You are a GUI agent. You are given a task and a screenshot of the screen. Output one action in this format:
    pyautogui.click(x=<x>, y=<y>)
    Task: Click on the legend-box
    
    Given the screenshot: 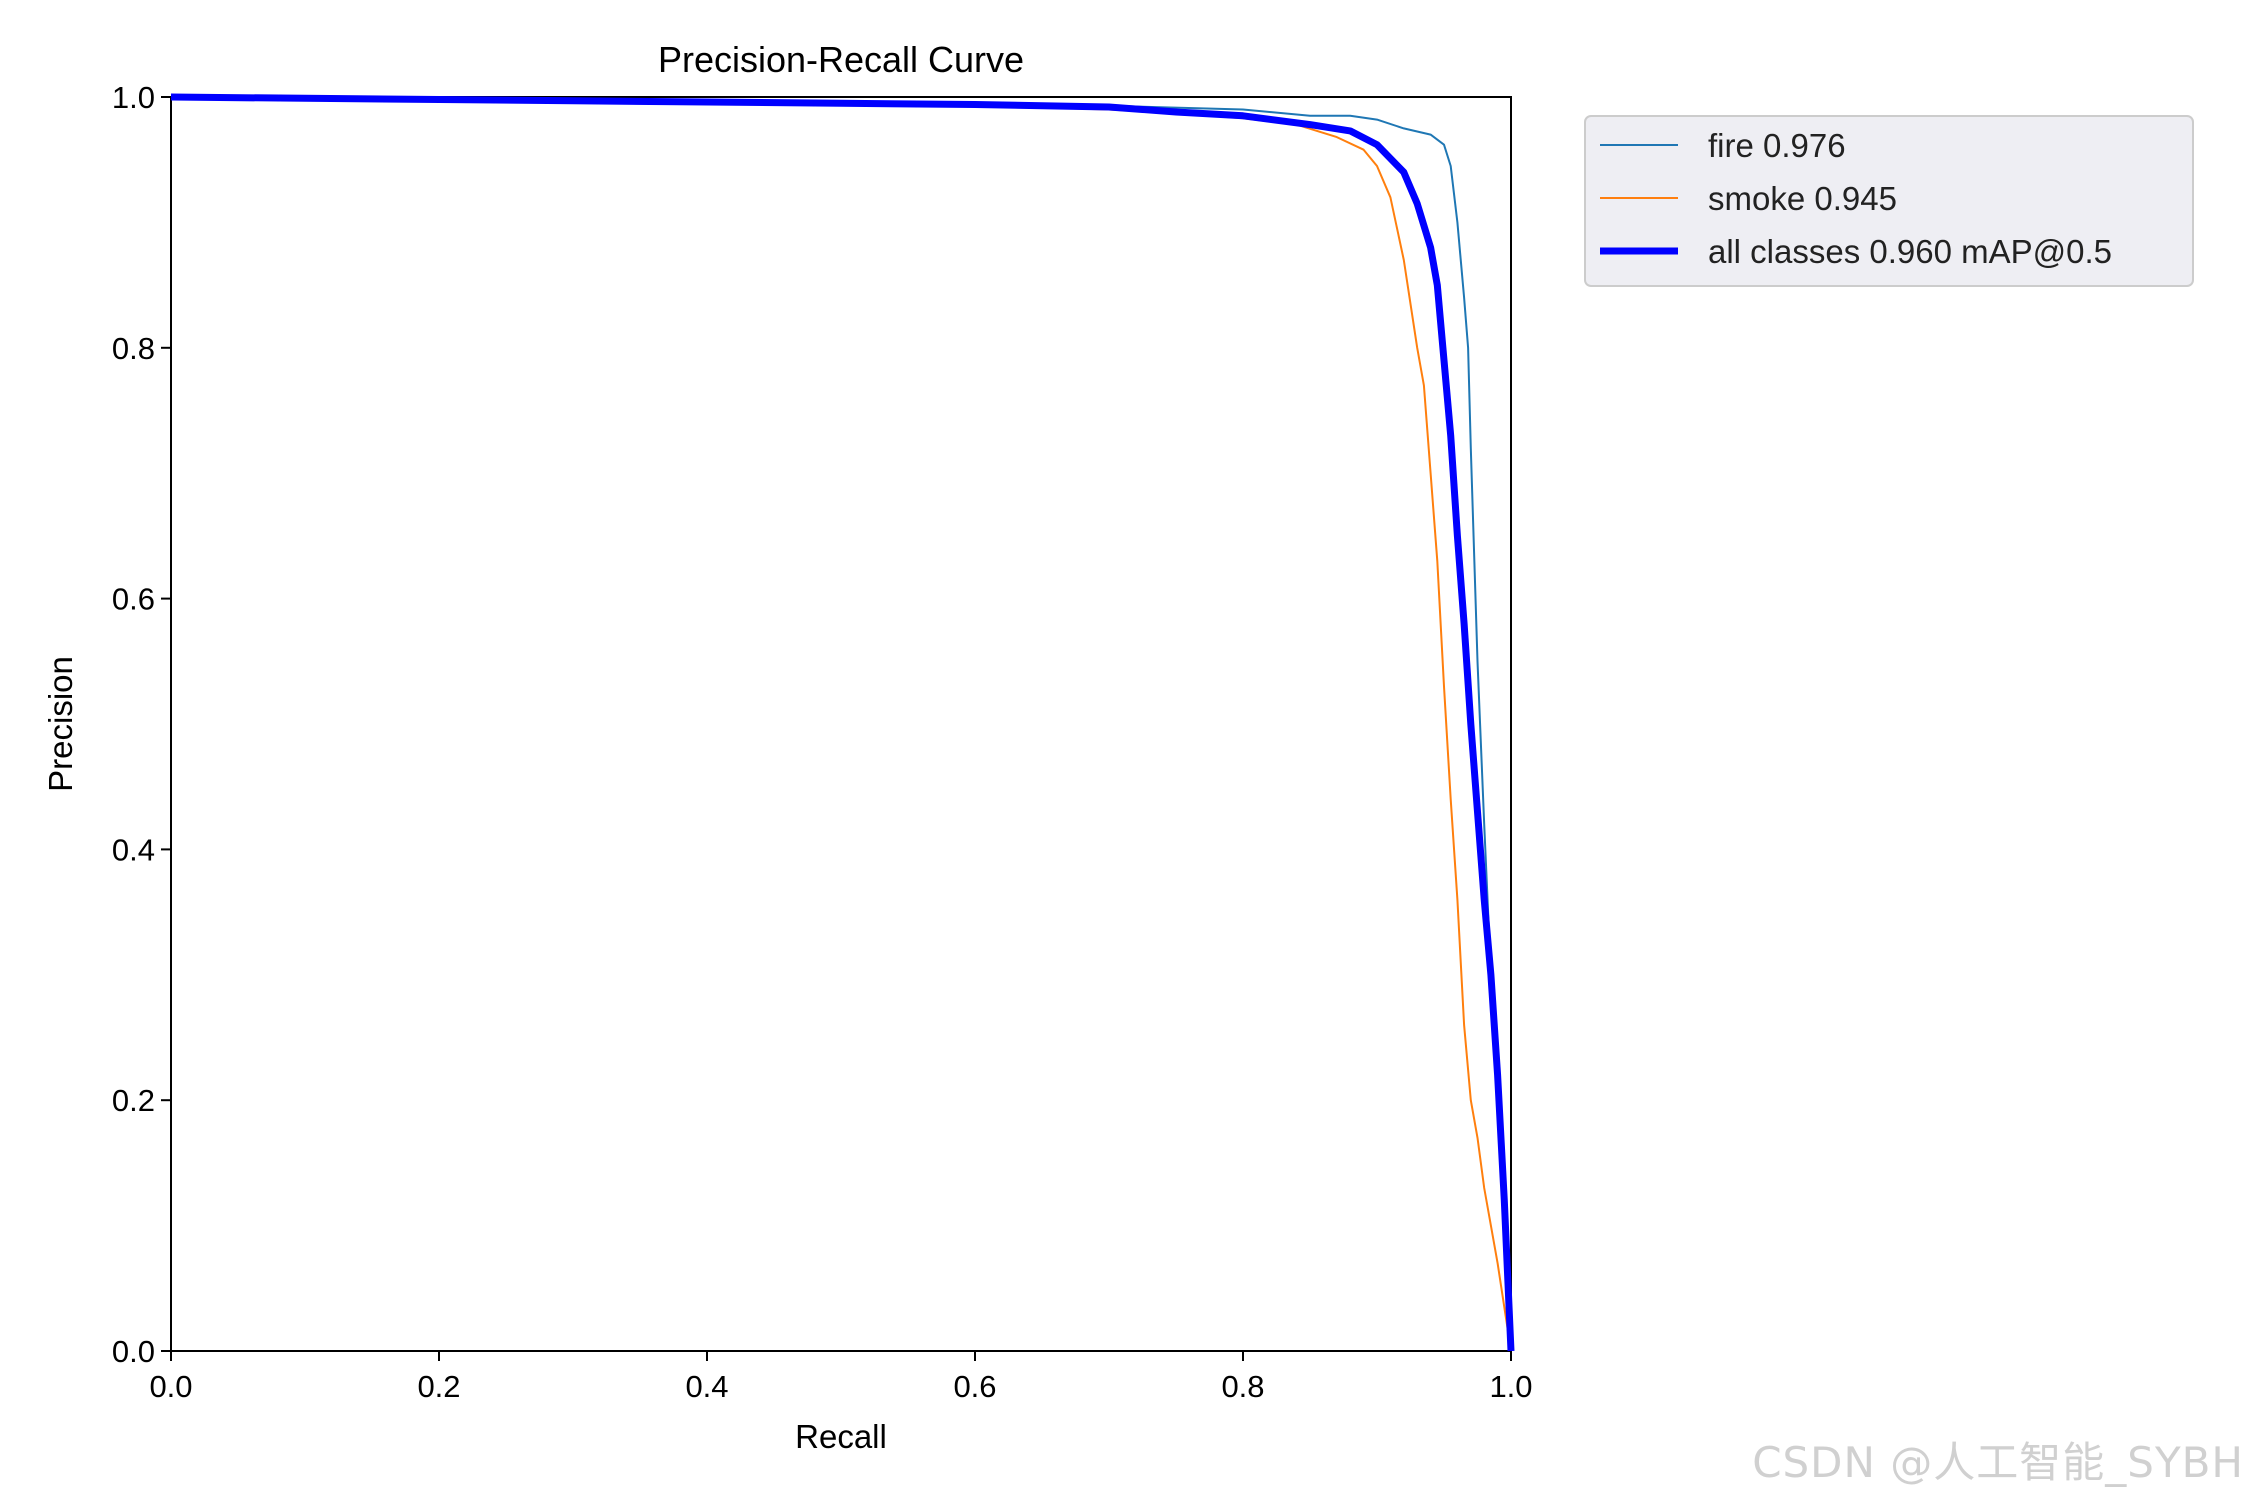 What is the action you would take?
    pyautogui.click(x=1889, y=201)
    